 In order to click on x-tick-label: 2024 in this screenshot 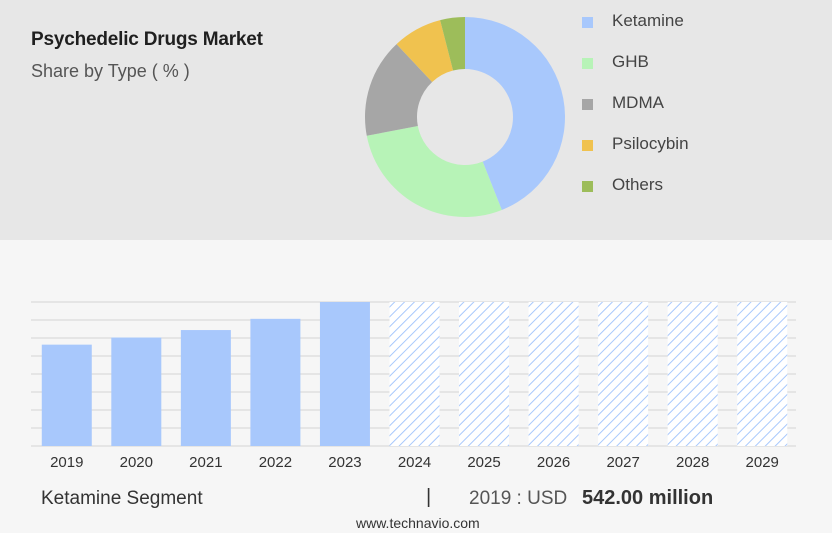, I will do `click(414, 462)`.